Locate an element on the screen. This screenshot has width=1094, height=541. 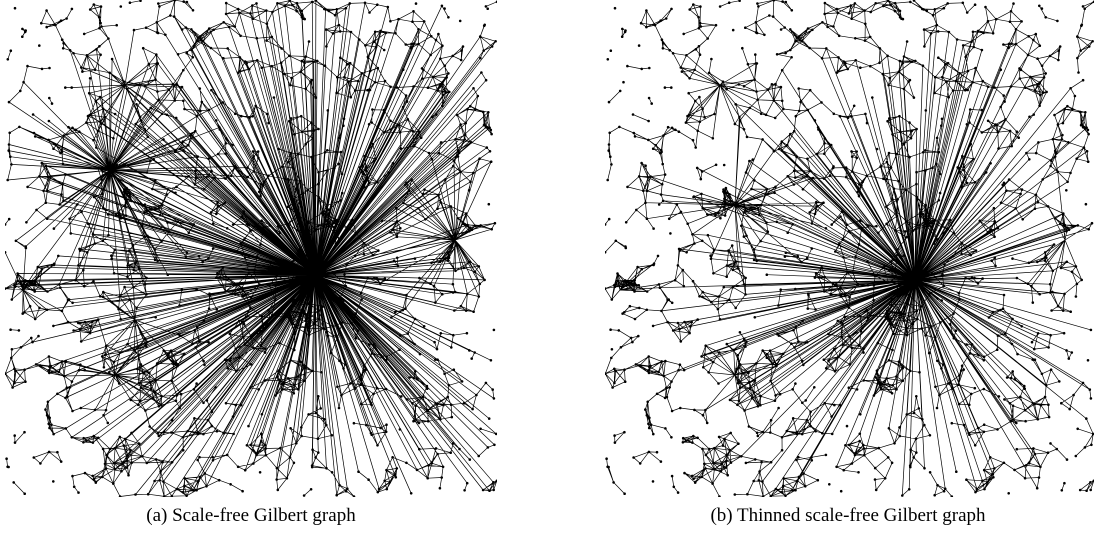
caption: (b) Thinned scale-free Gilbert graph is located at coordinates (848, 515).